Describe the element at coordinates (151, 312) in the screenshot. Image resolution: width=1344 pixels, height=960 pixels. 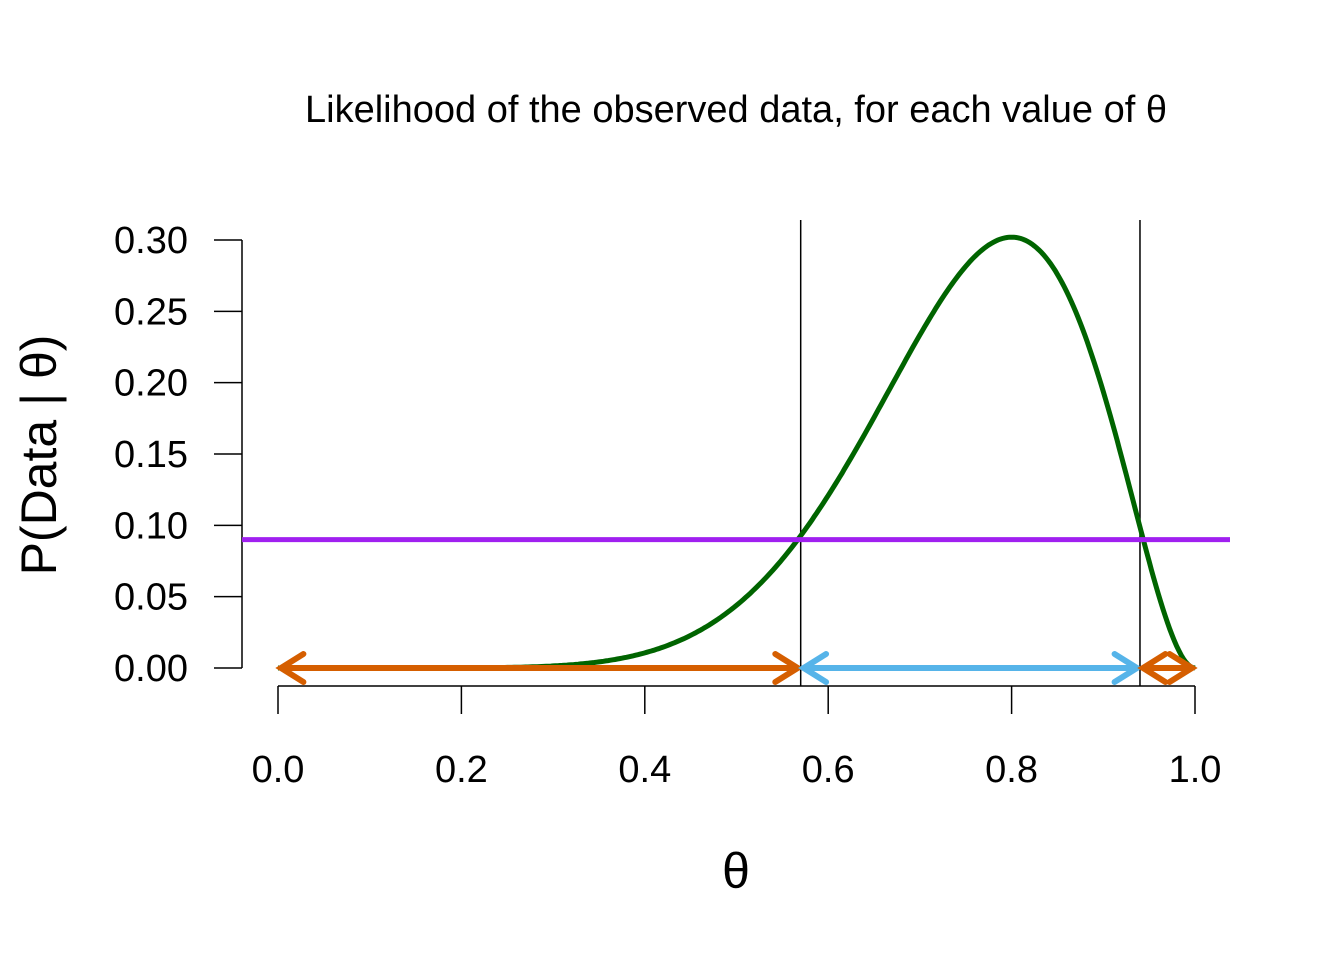
I see `y-tick-label: 0.25` at that location.